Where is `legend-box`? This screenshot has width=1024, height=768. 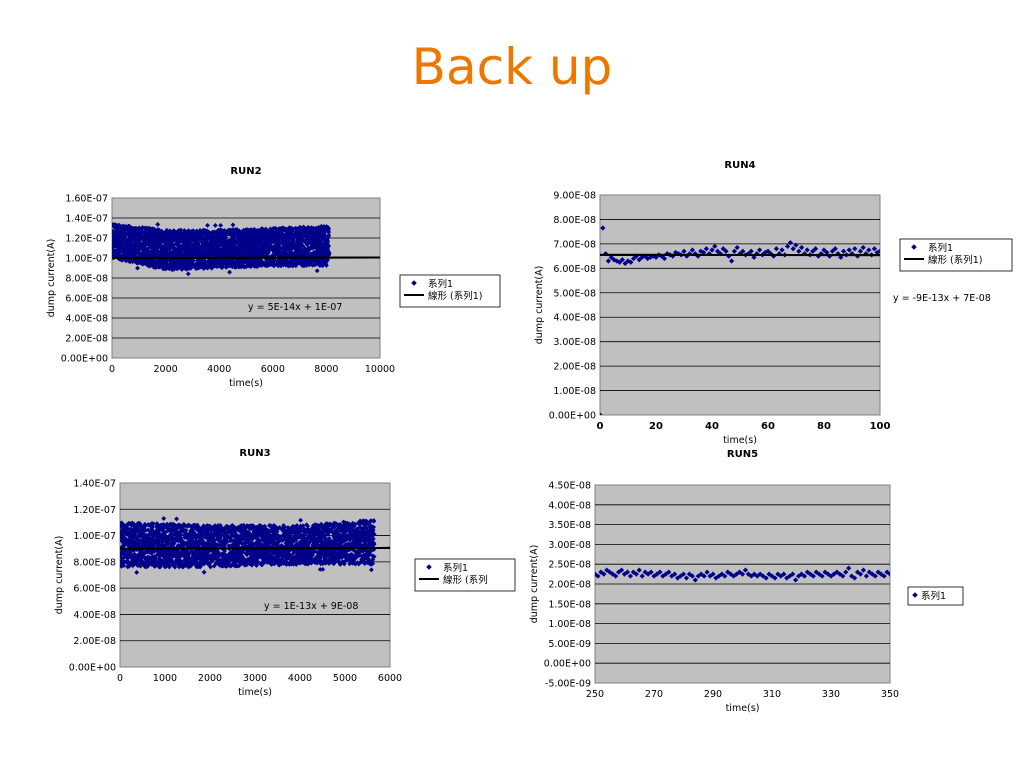 legend-box is located at coordinates (450, 291).